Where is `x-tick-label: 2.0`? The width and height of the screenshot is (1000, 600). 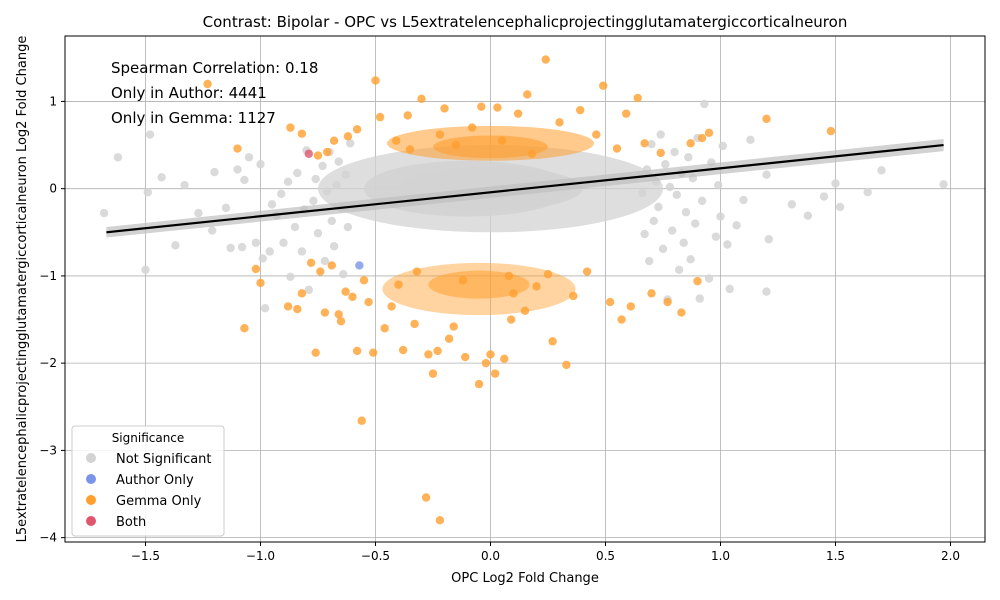
x-tick-label: 2.0 is located at coordinates (950, 556).